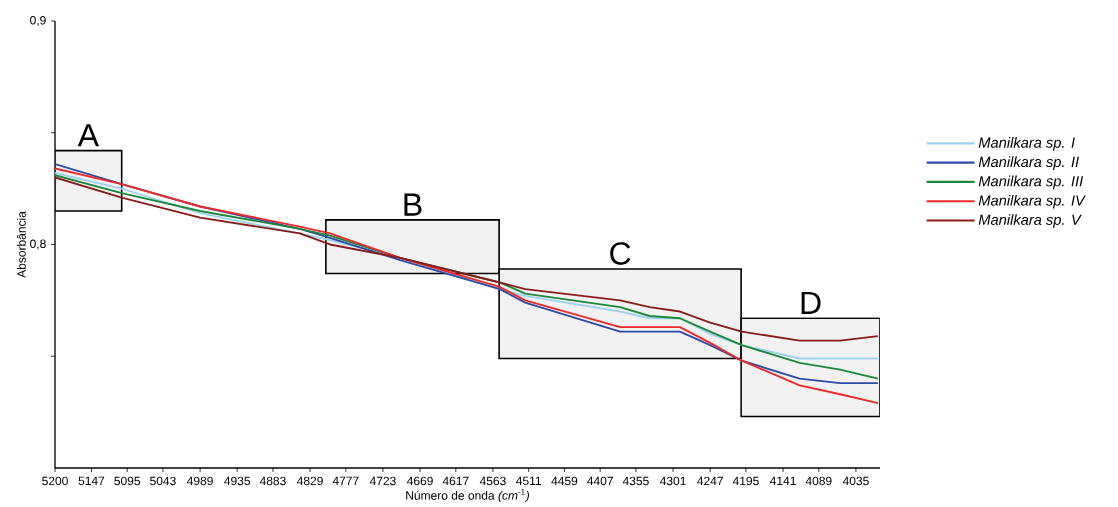 The image size is (1118, 507). I want to click on y-axis-title: Absorbância, so click(21, 244).